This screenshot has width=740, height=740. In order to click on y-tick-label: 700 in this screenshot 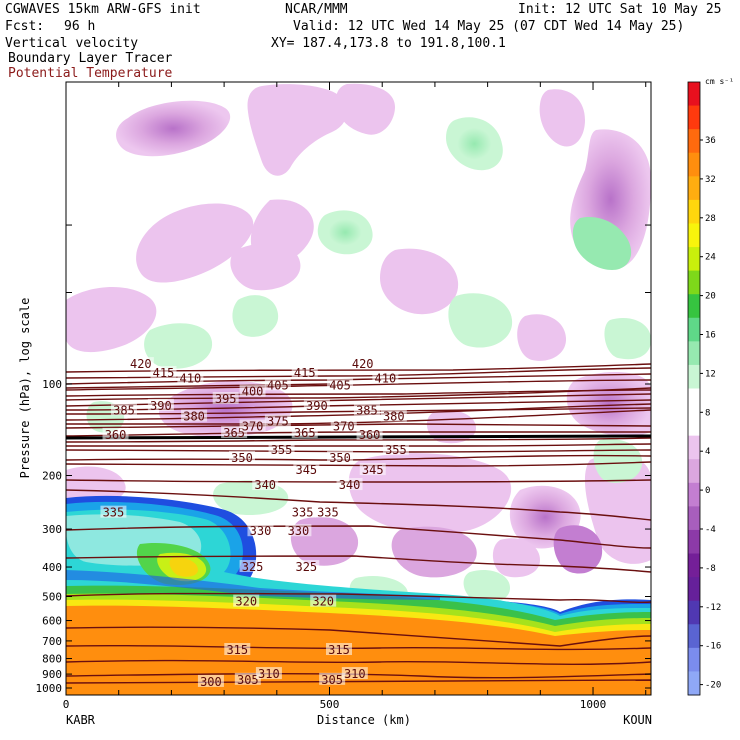, I will do `click(52, 641)`.